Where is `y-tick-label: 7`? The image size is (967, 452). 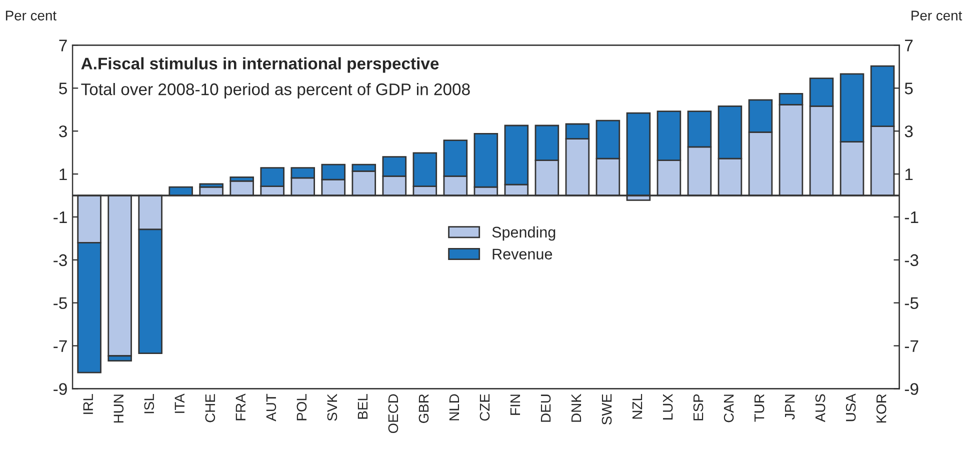 y-tick-label: 7 is located at coordinates (63, 46).